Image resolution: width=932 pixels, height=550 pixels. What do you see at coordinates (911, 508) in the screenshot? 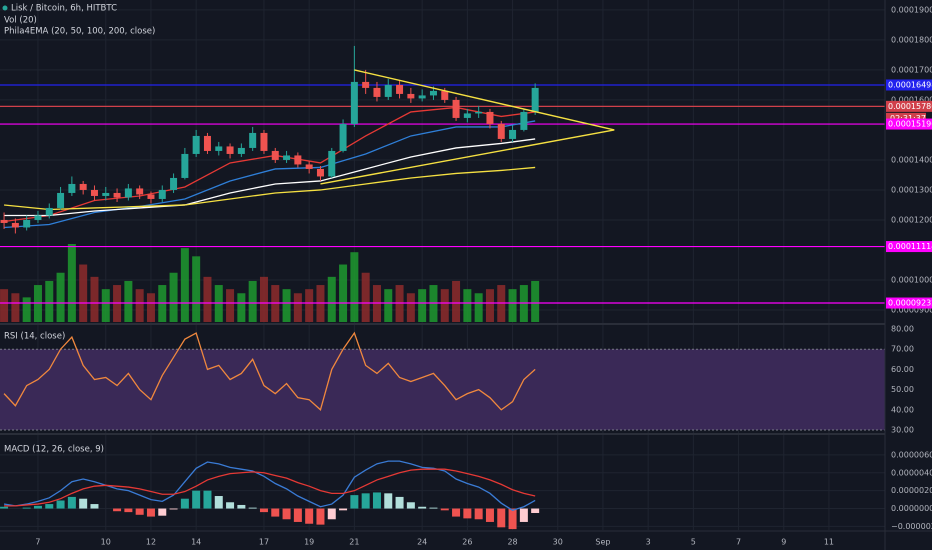
I see `y-tick-label: 0.00000000` at bounding box center [911, 508].